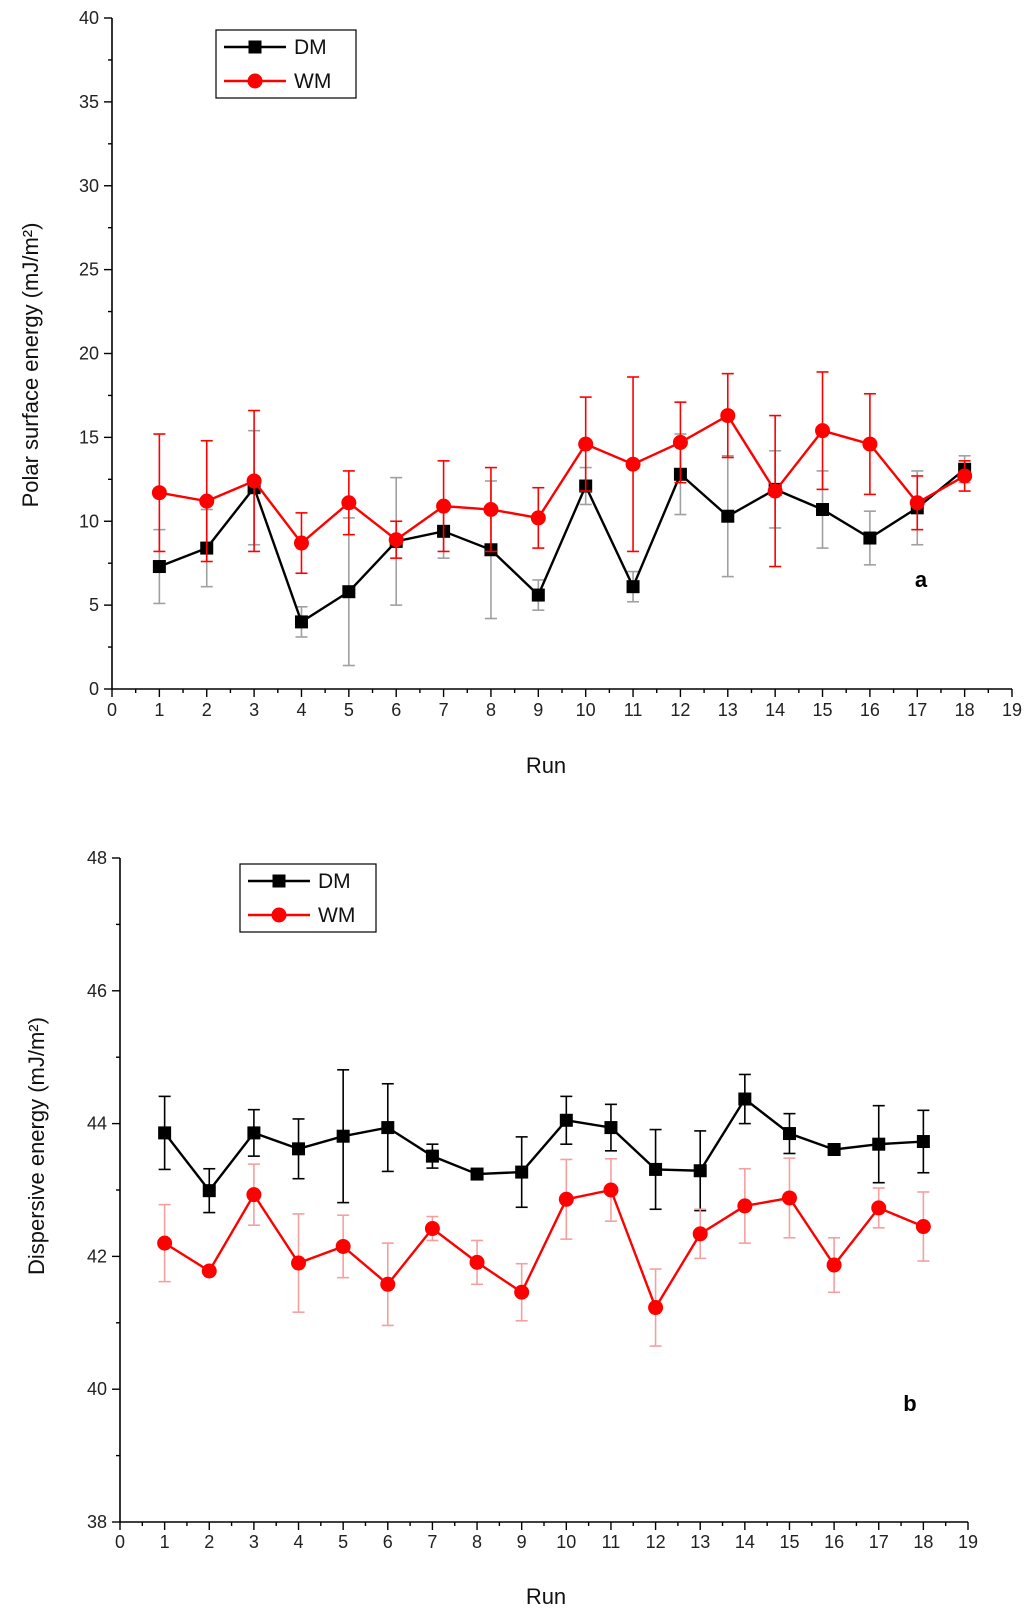  I want to click on y-tick-label-b: 42, so click(97, 1256).